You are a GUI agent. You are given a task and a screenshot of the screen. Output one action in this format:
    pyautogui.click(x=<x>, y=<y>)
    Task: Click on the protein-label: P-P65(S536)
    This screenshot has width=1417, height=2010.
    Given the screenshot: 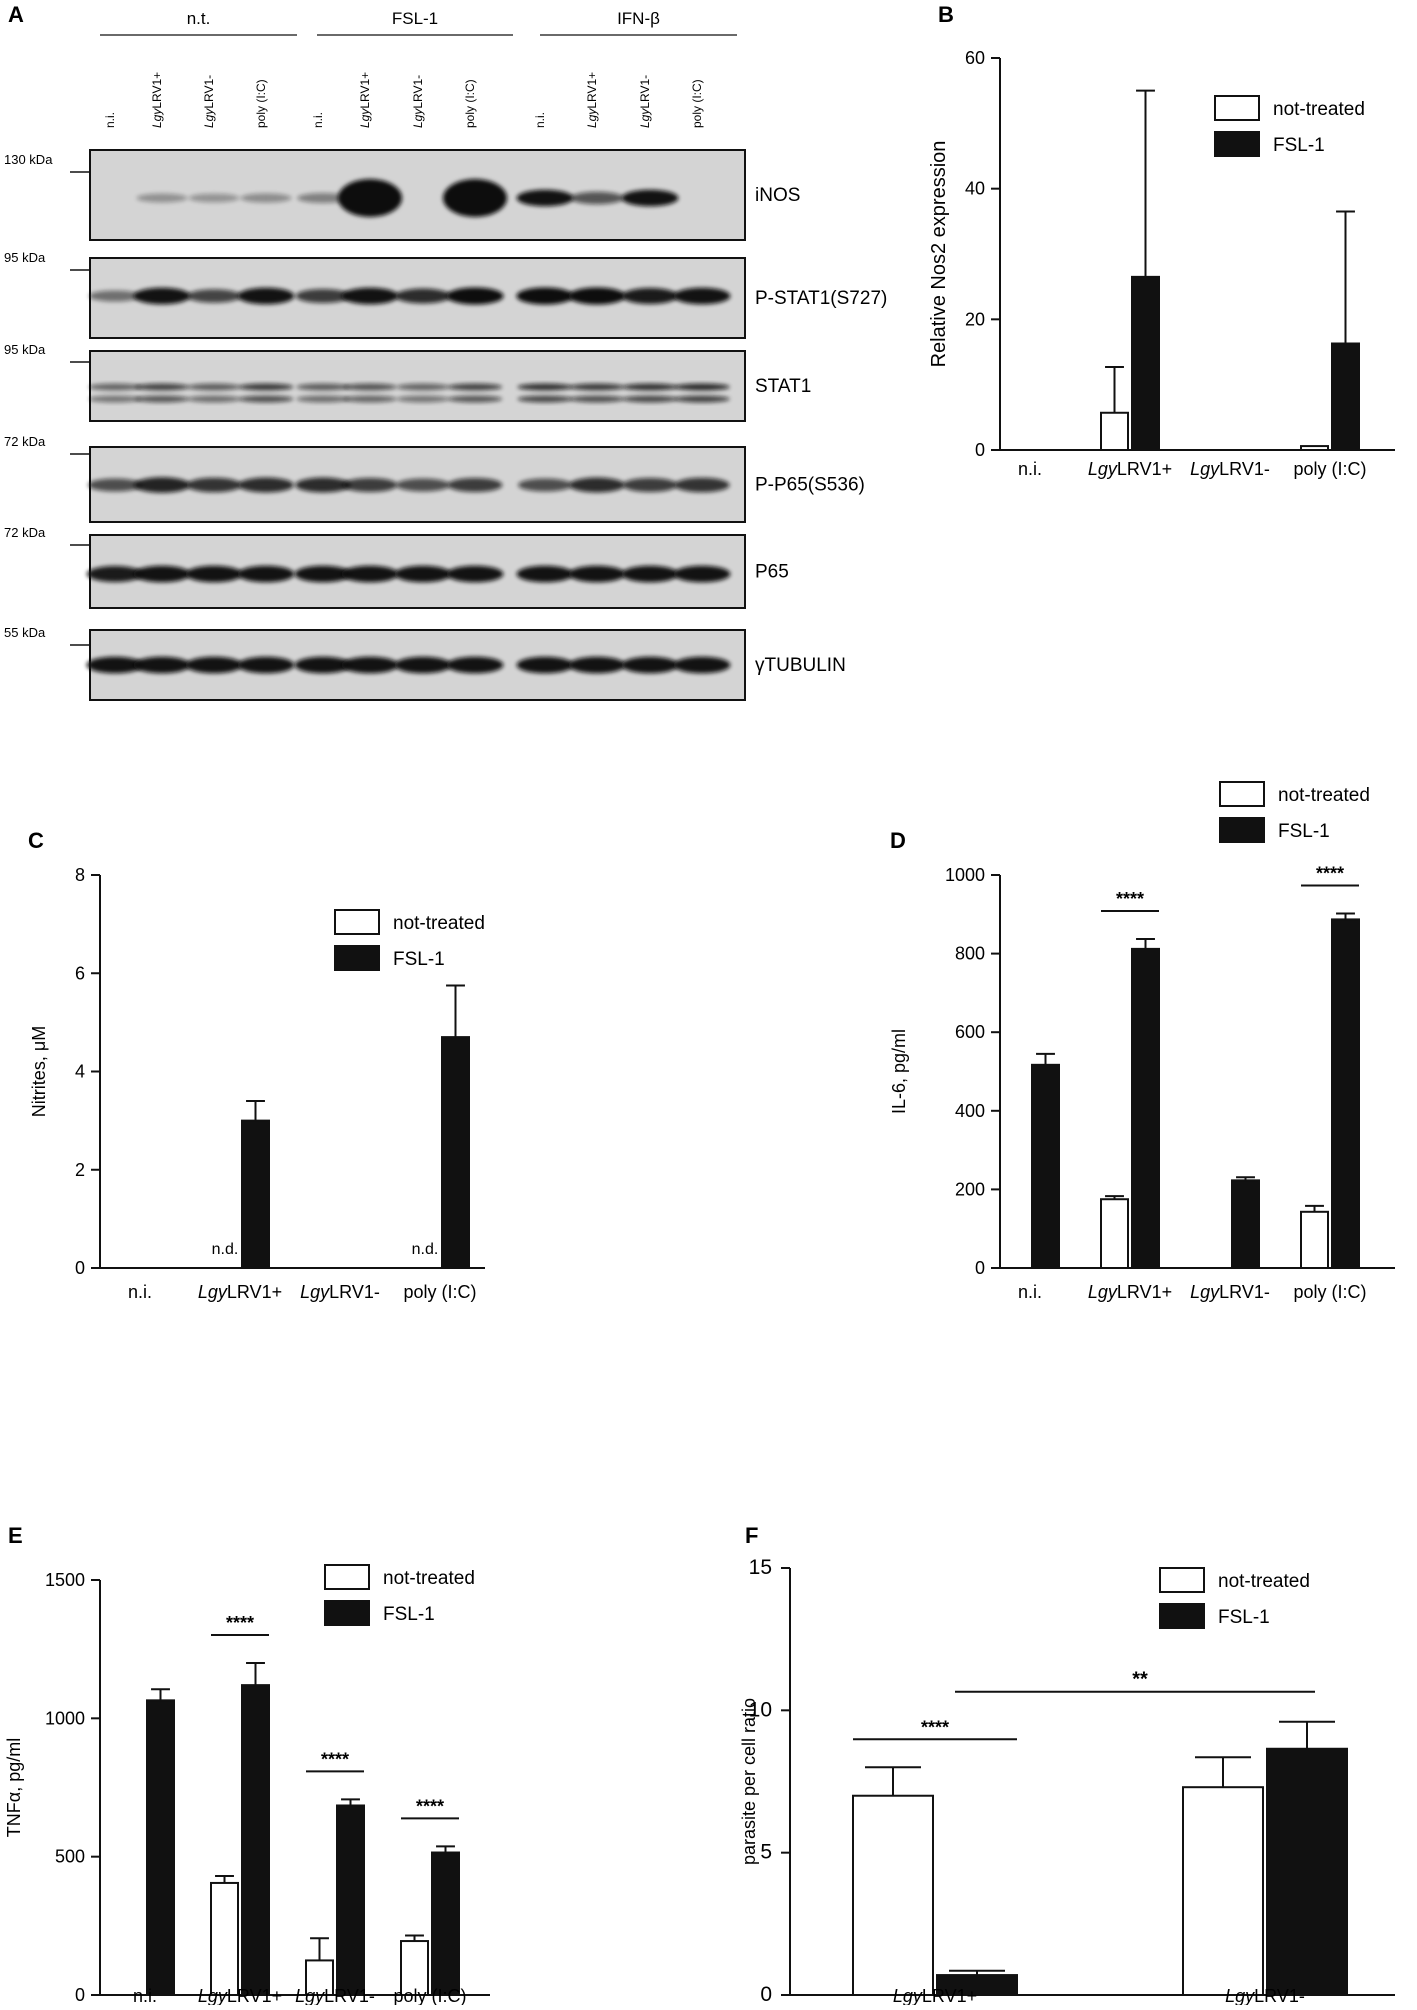 What is the action you would take?
    pyautogui.click(x=810, y=485)
    